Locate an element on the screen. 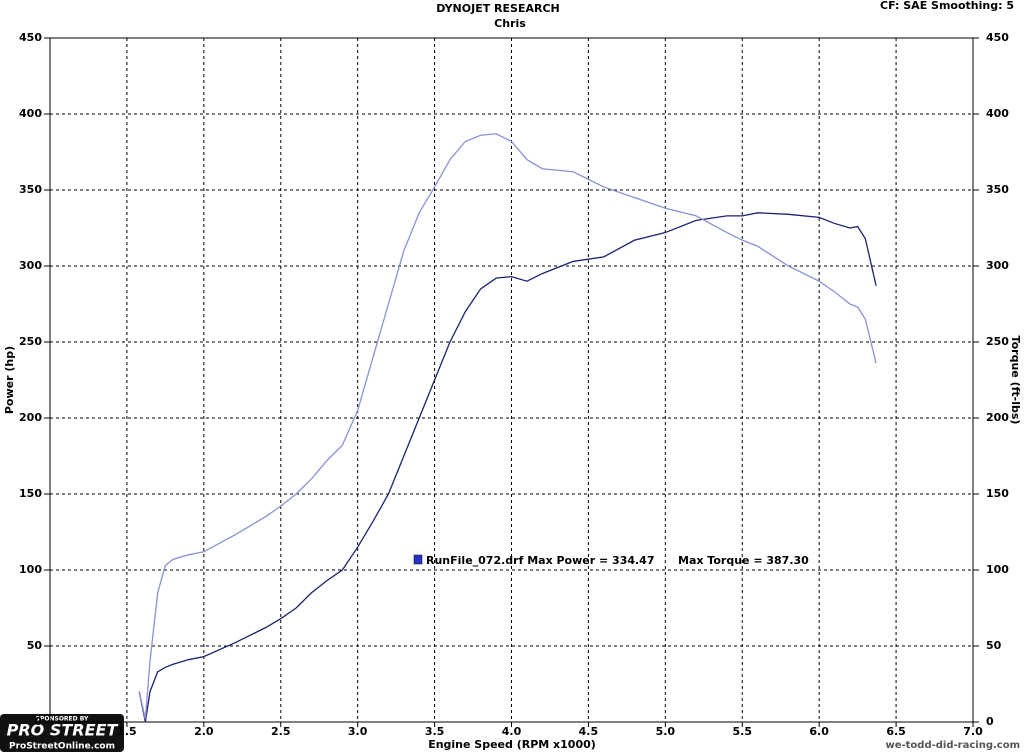  logo-url: ProStreetOnline.com is located at coordinates (62, 747).